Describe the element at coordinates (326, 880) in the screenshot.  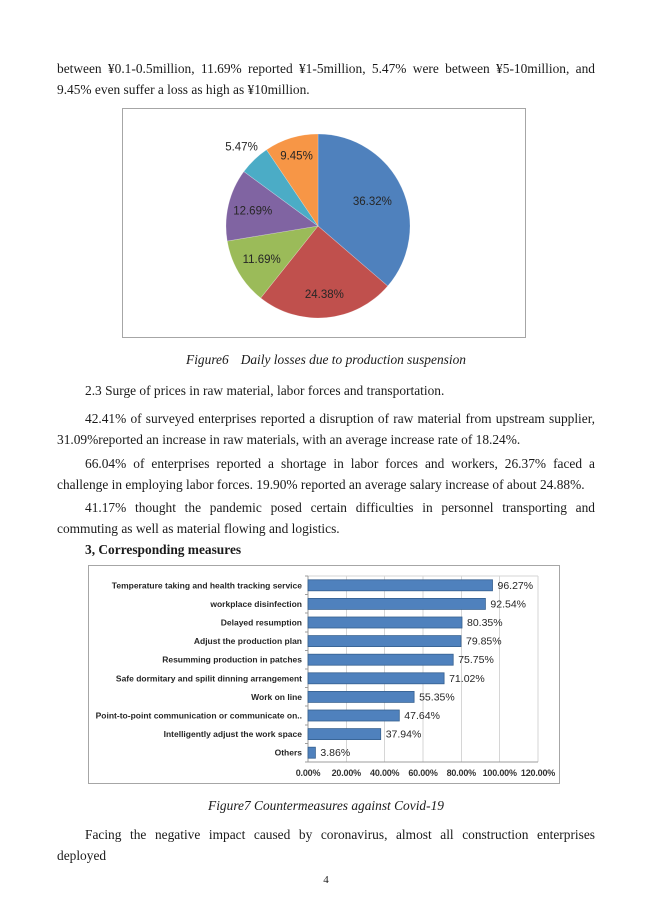
I see `page-number: 4` at that location.